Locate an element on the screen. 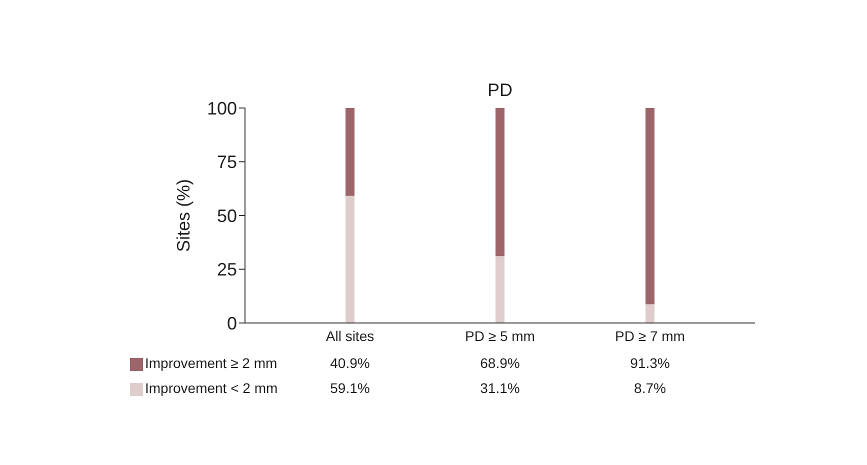 This screenshot has height=465, width=867. data-label: 31.1% is located at coordinates (500, 388).